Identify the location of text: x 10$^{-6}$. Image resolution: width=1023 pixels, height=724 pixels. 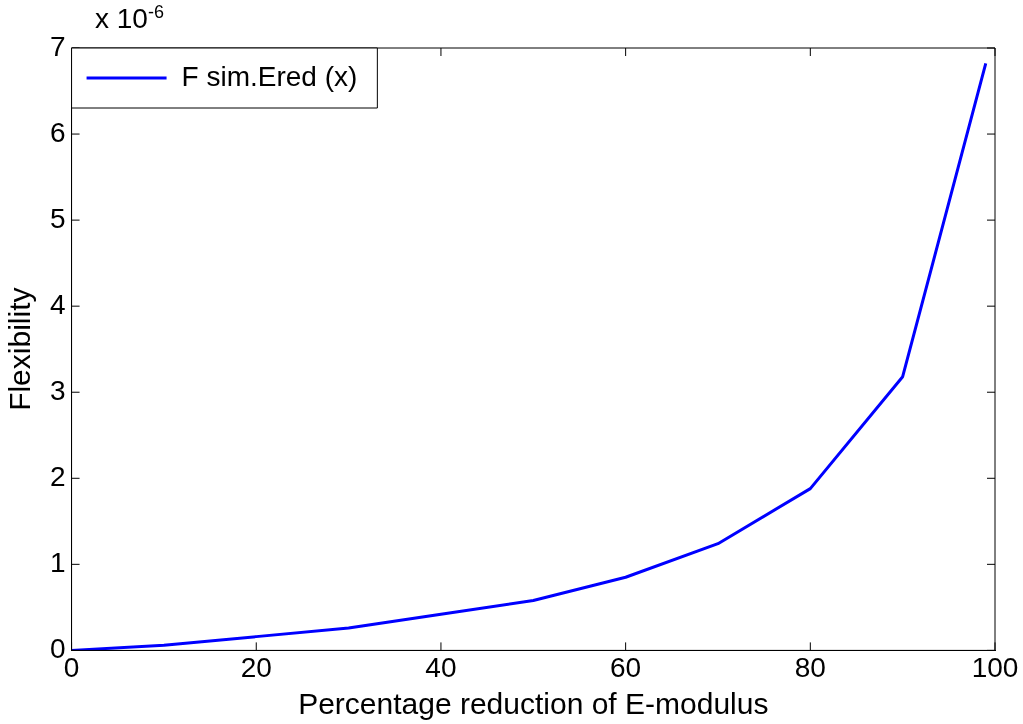
(129, 19).